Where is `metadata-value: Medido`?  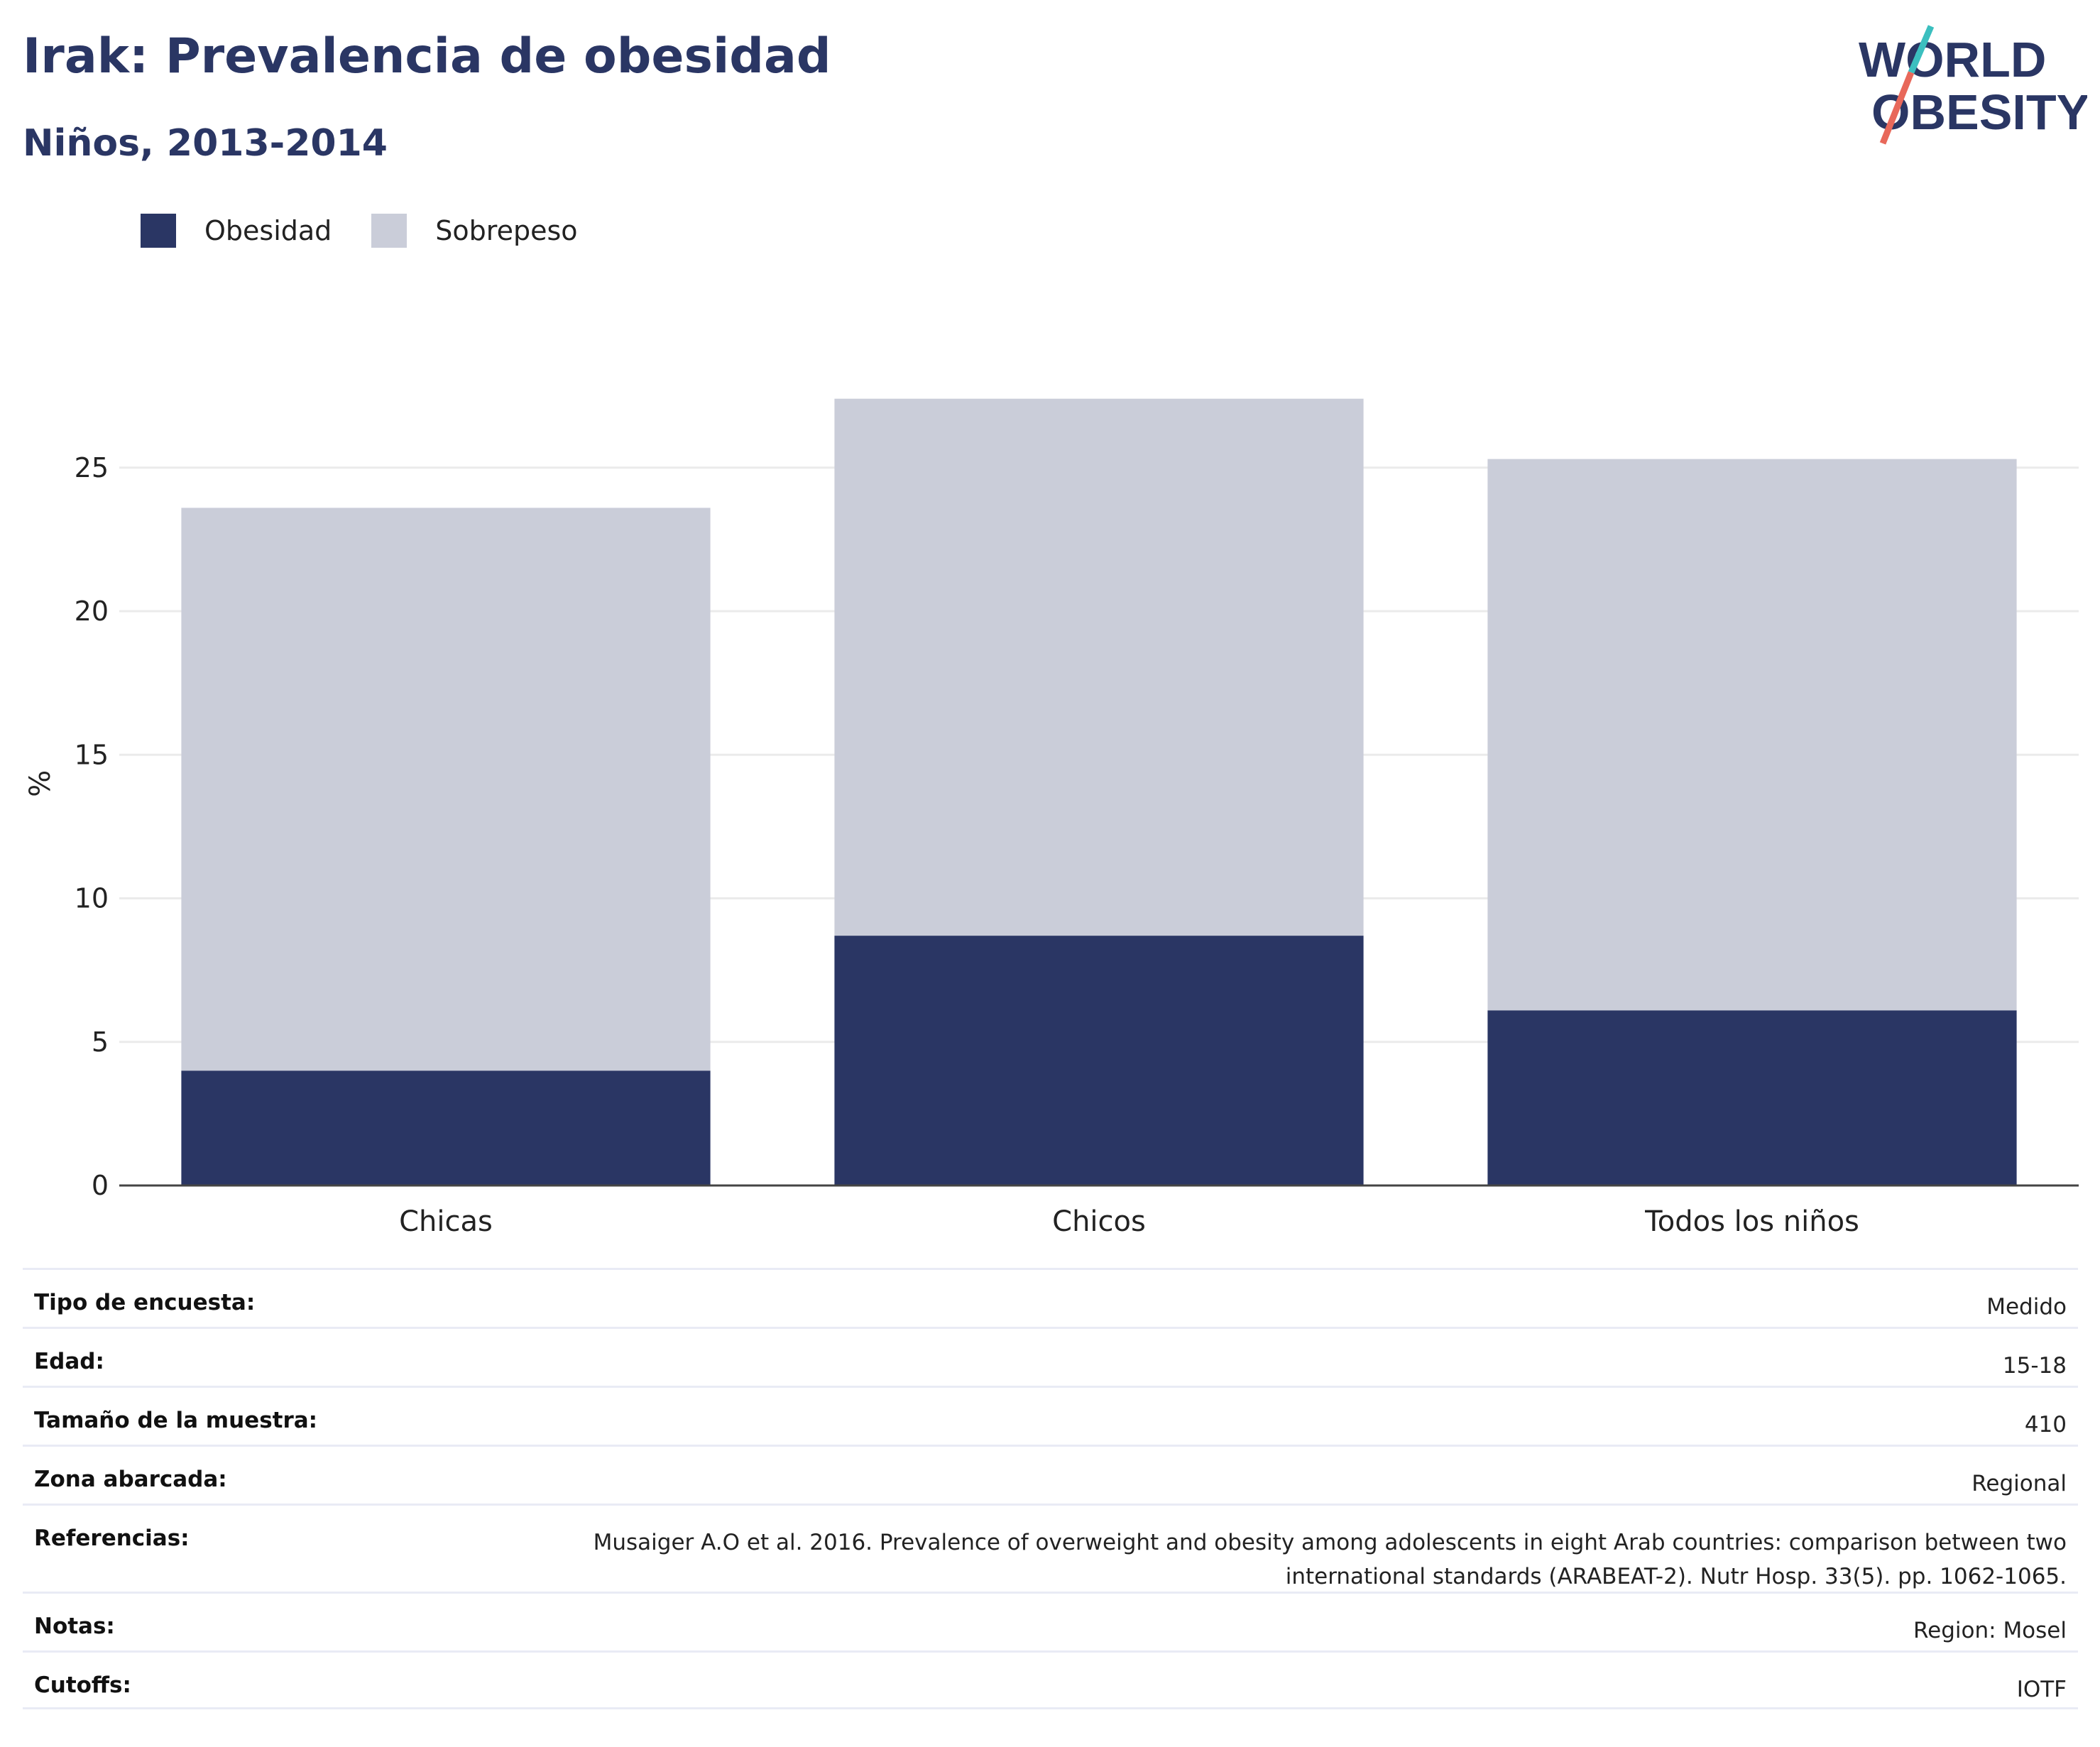
metadata-value: Medido is located at coordinates (2026, 1307).